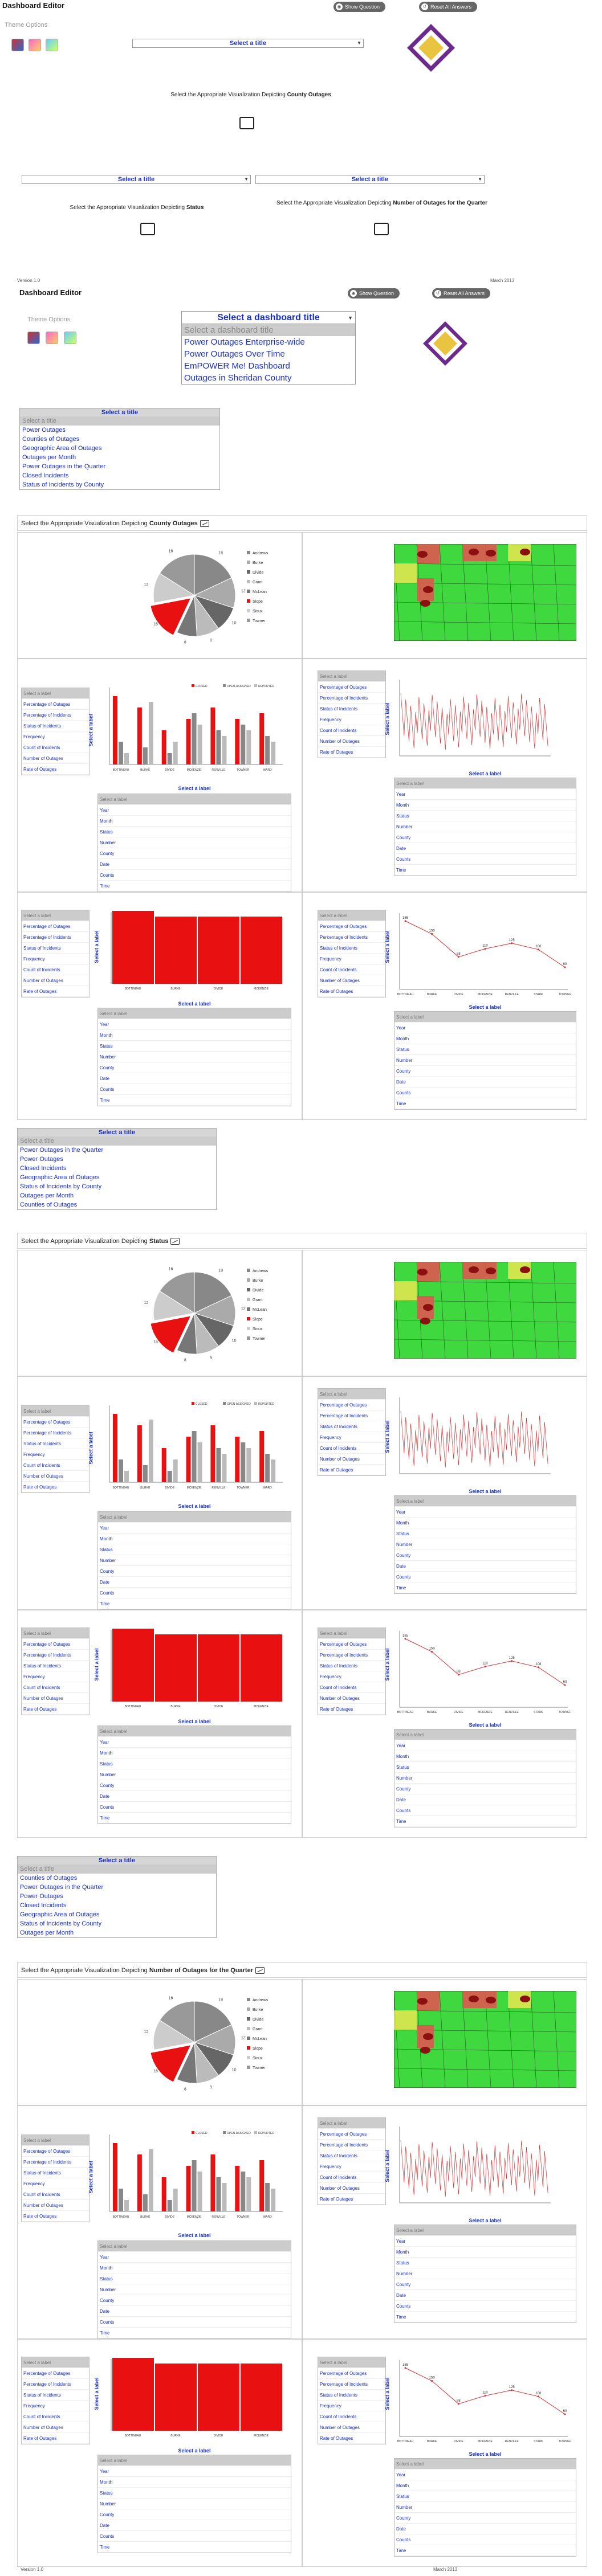 This screenshot has width=602, height=2576. I want to click on title-option: Power Outages in the Quarter, so click(64, 466).